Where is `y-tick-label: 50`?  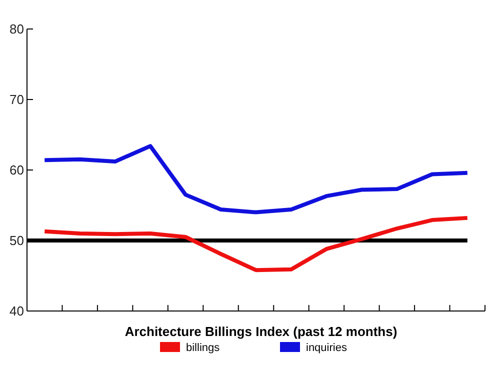
y-tick-label: 50 is located at coordinates (17, 240).